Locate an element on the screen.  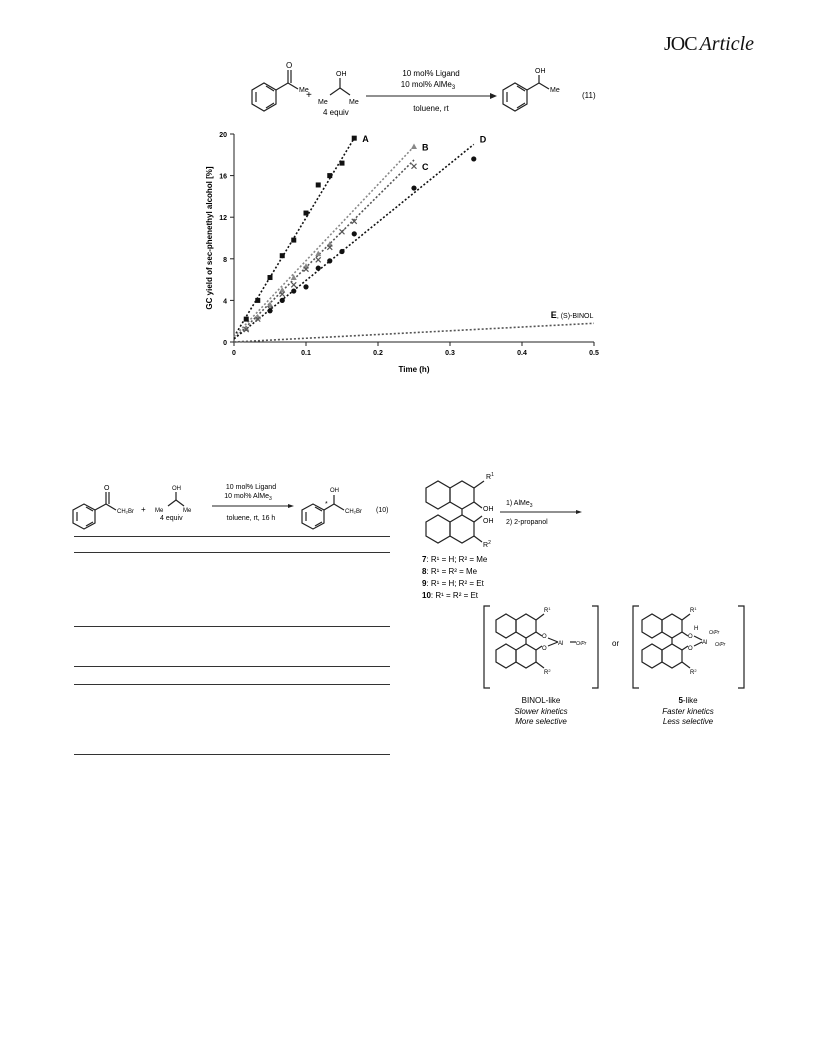
fit-line-A is located at coordinates (294, 237).